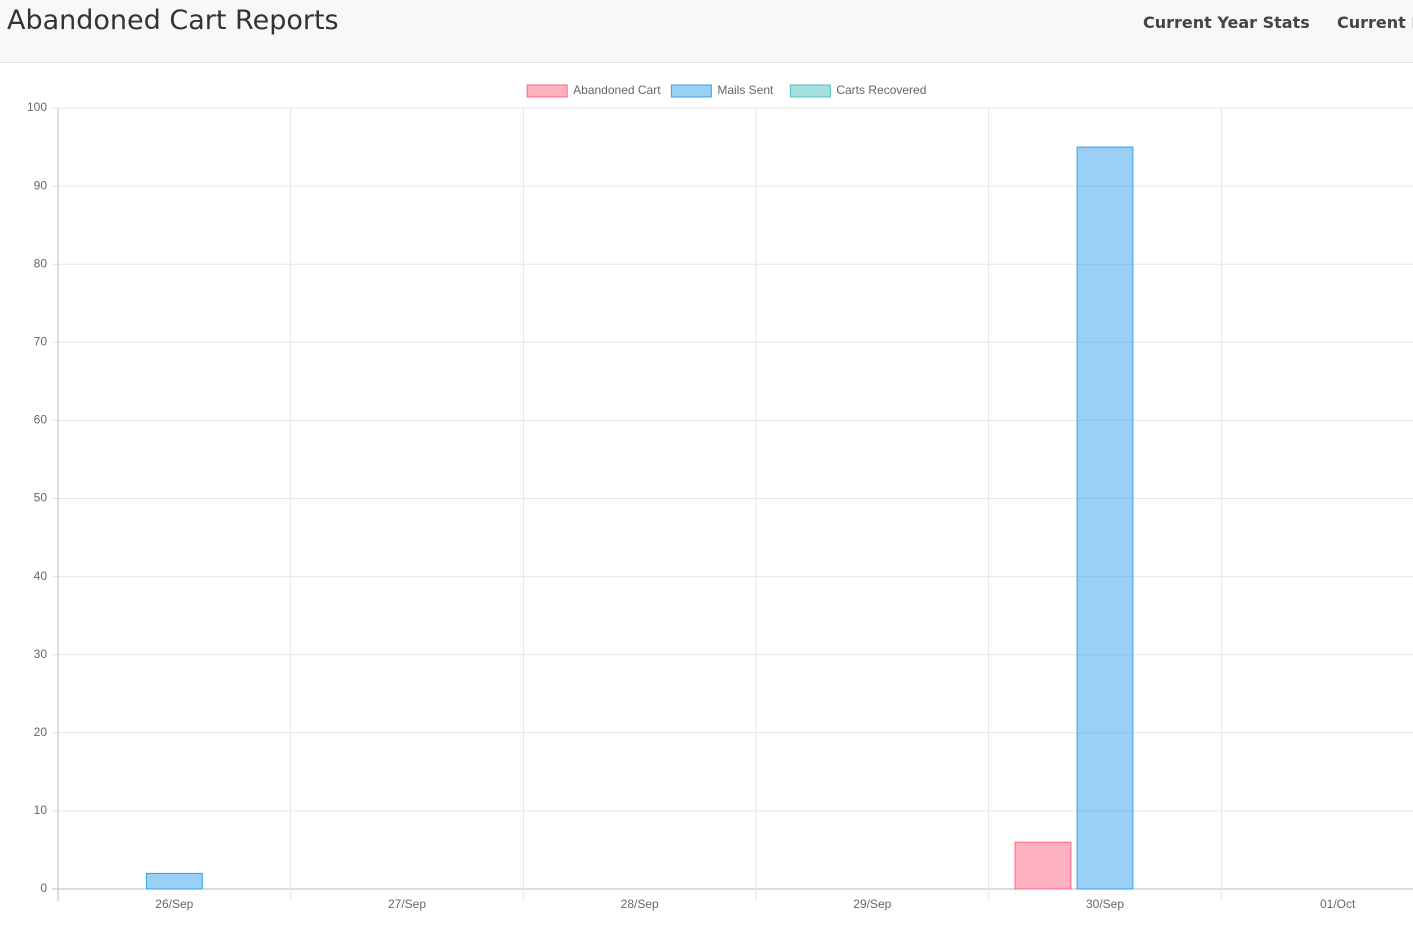  I want to click on nav-link: Current Year Stats, so click(1226, 22).